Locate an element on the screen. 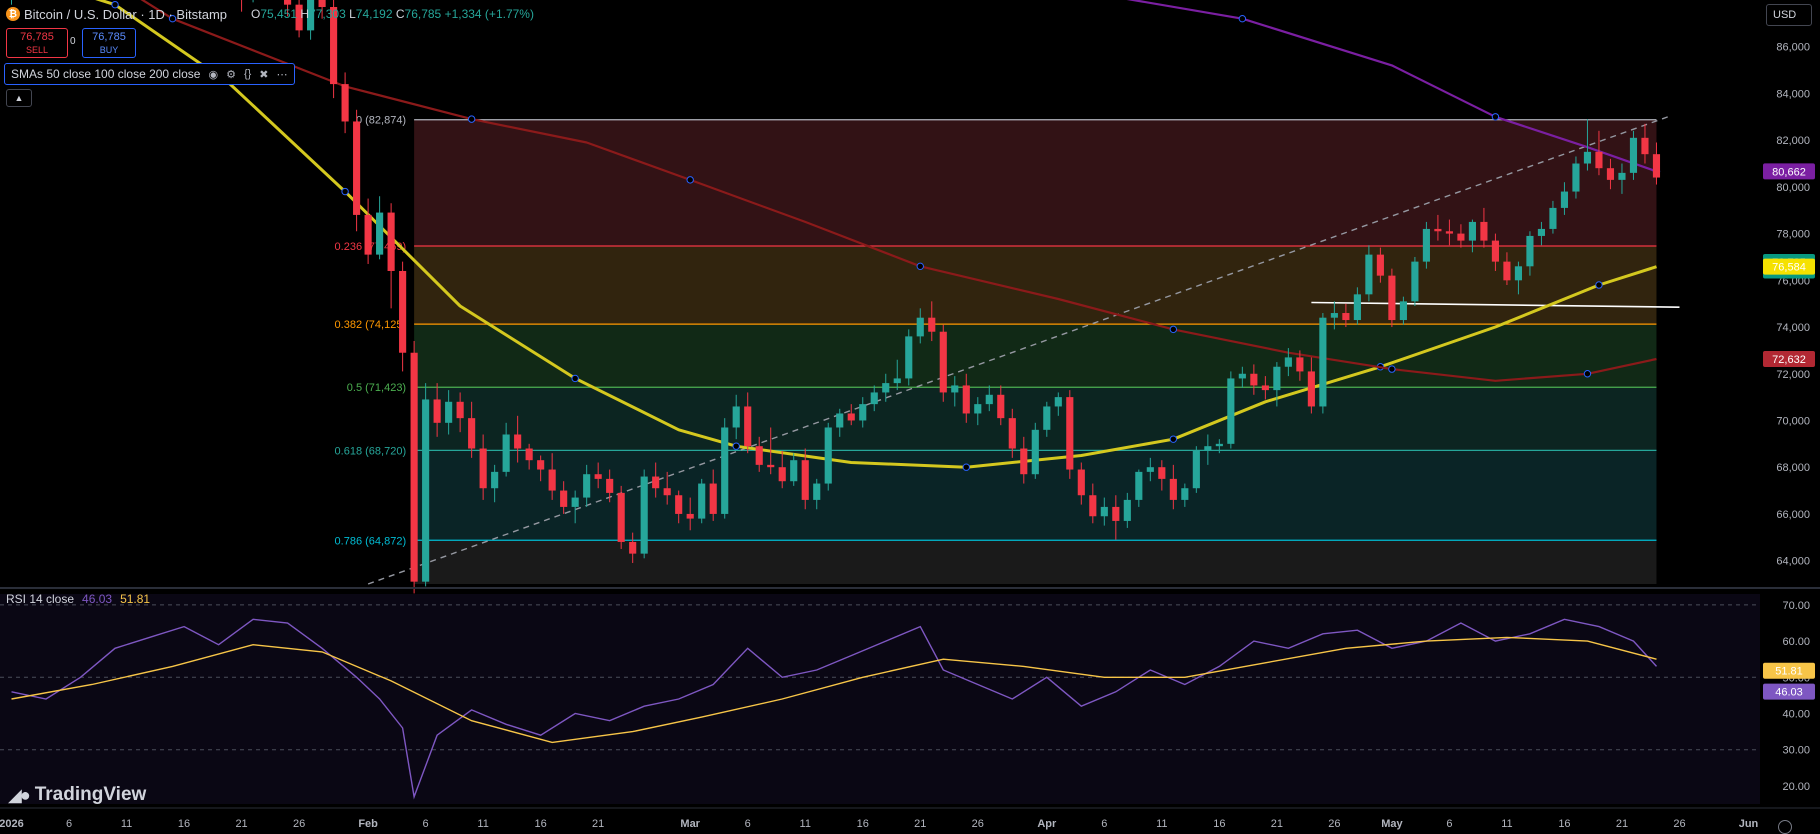 The width and height of the screenshot is (1820, 834). timezone-icon is located at coordinates (1785, 827).